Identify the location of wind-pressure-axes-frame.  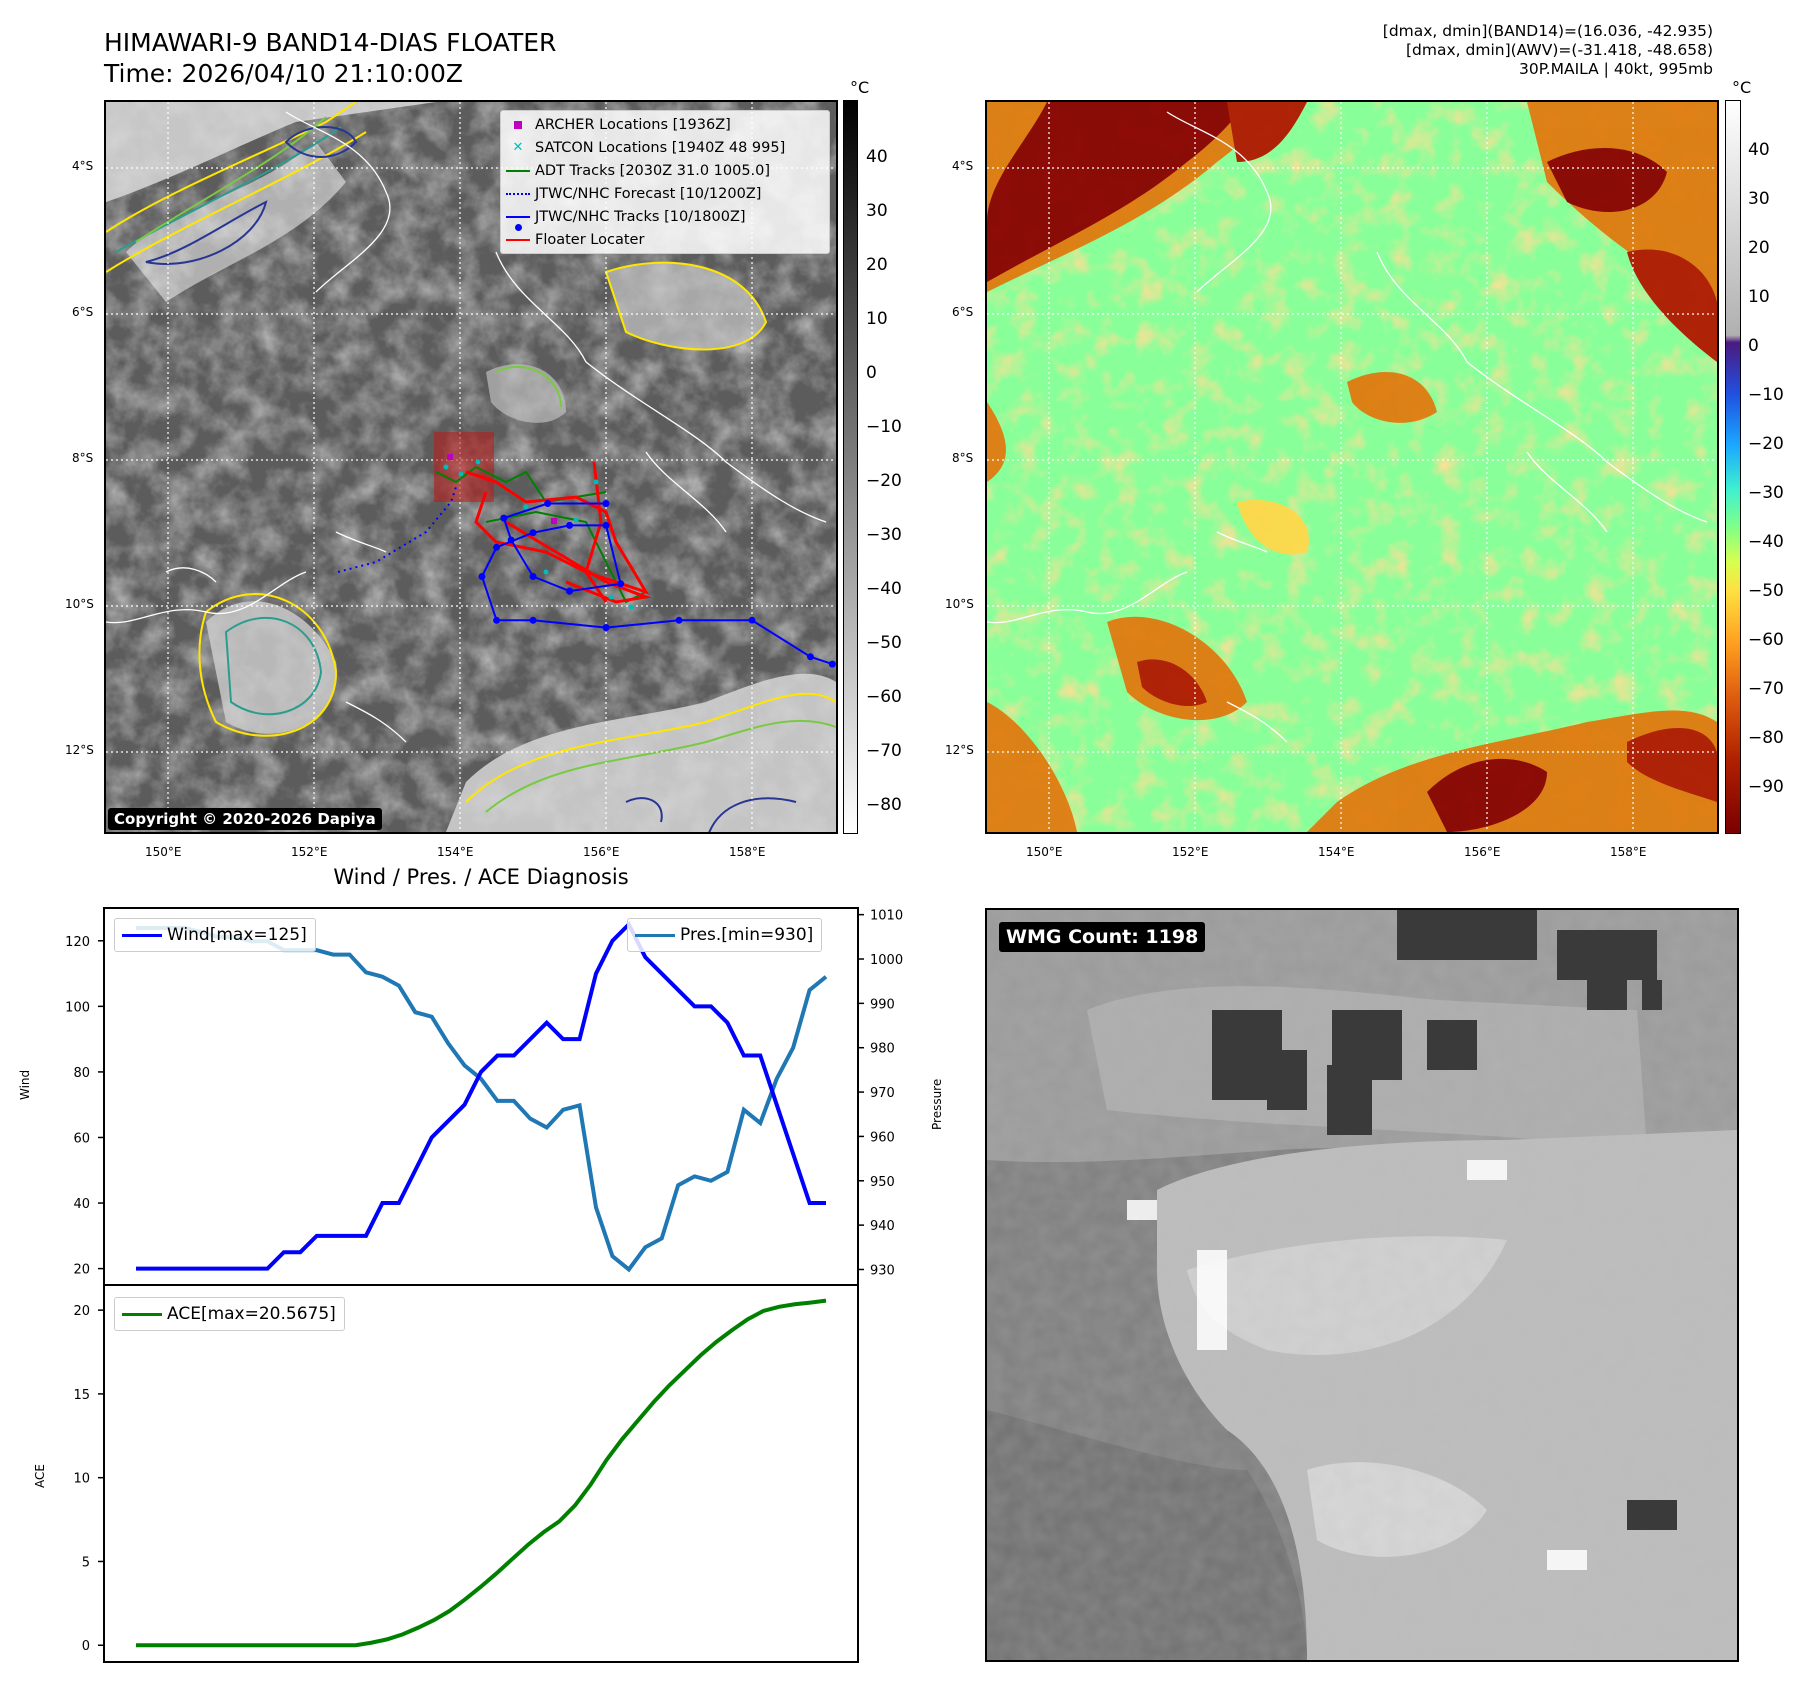
(481, 1096).